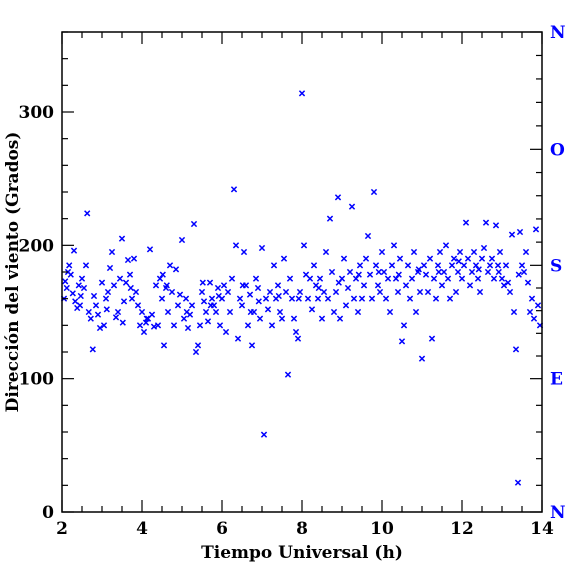 This screenshot has width=574, height=574. Describe the element at coordinates (556, 266) in the screenshot. I see `compass-label: S` at that location.